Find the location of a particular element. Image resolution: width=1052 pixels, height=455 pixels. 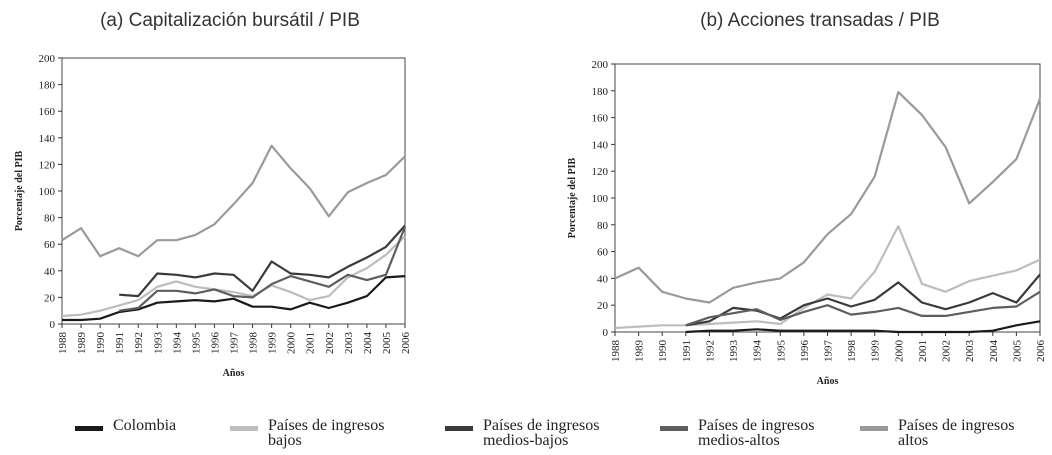

legend-item: Países de ingresos bajos is located at coordinates (315, 433).